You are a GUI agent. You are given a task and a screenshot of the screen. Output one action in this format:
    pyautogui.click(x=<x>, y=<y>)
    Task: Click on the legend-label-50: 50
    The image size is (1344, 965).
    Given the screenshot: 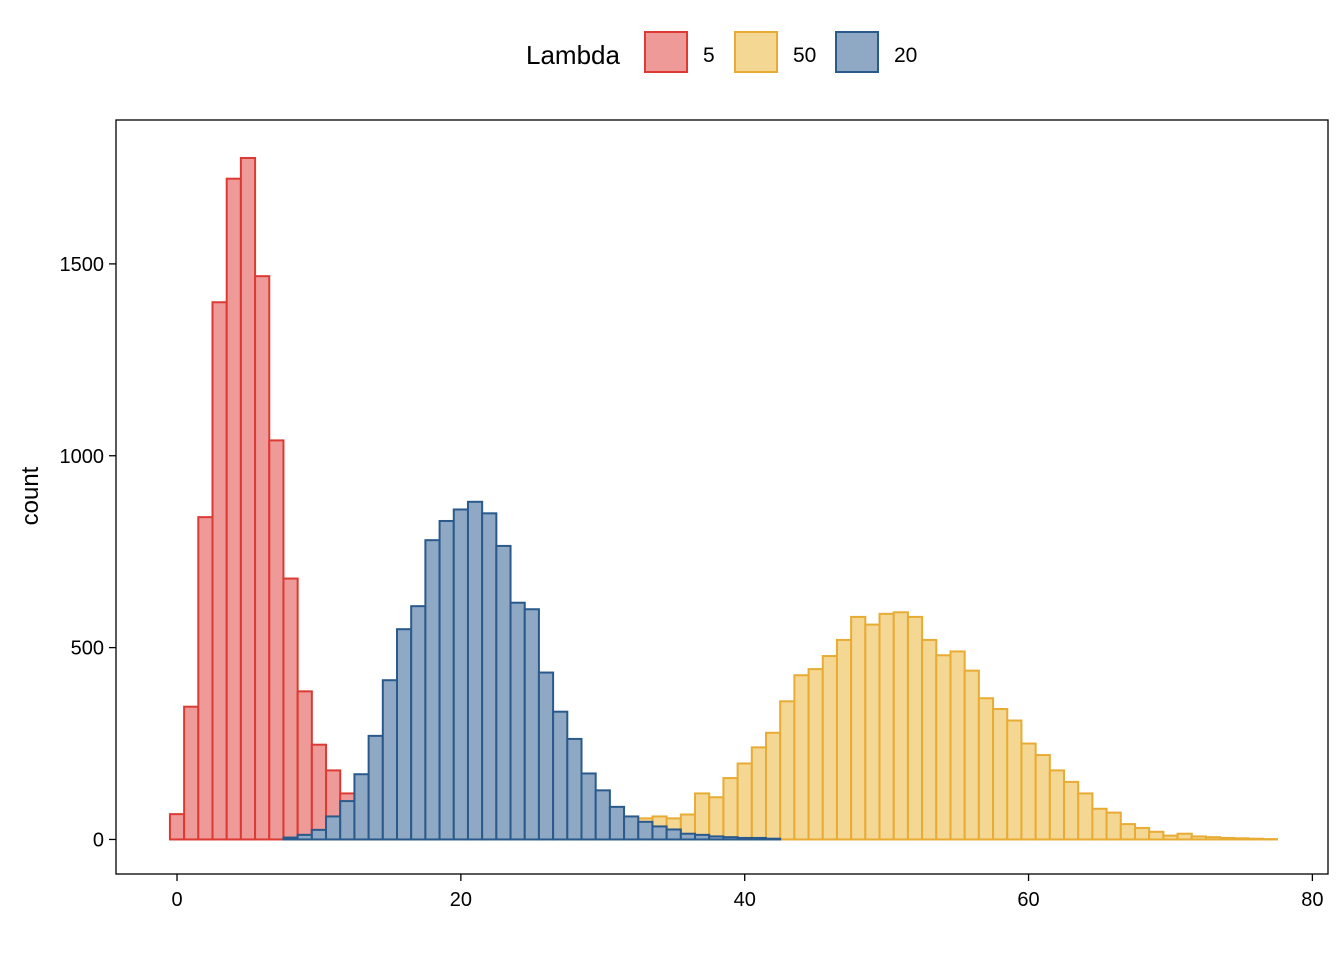 What is the action you would take?
    pyautogui.click(x=804, y=55)
    